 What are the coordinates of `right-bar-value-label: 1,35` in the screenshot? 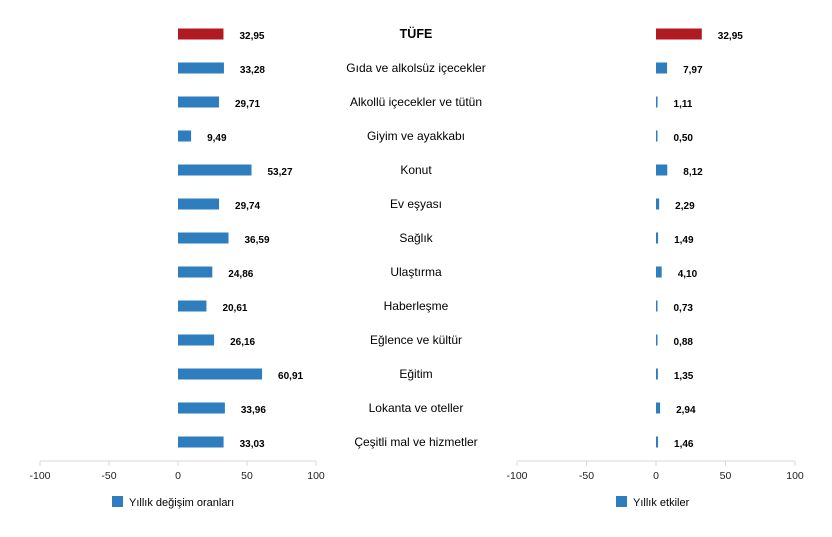 It's located at (684, 376).